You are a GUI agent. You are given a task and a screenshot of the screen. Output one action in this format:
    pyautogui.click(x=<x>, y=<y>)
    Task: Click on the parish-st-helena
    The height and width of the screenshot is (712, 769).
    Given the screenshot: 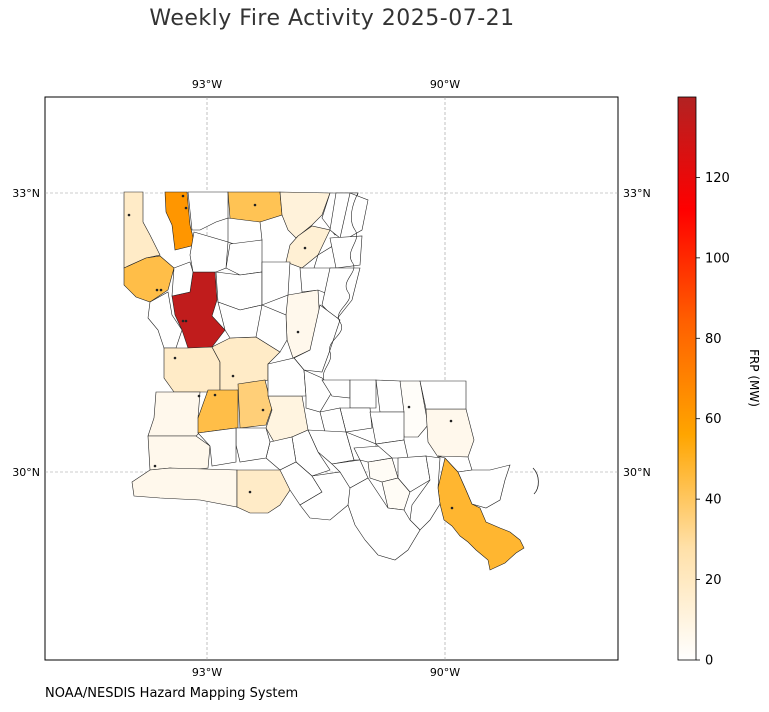 What is the action you would take?
    pyautogui.click(x=390, y=396)
    